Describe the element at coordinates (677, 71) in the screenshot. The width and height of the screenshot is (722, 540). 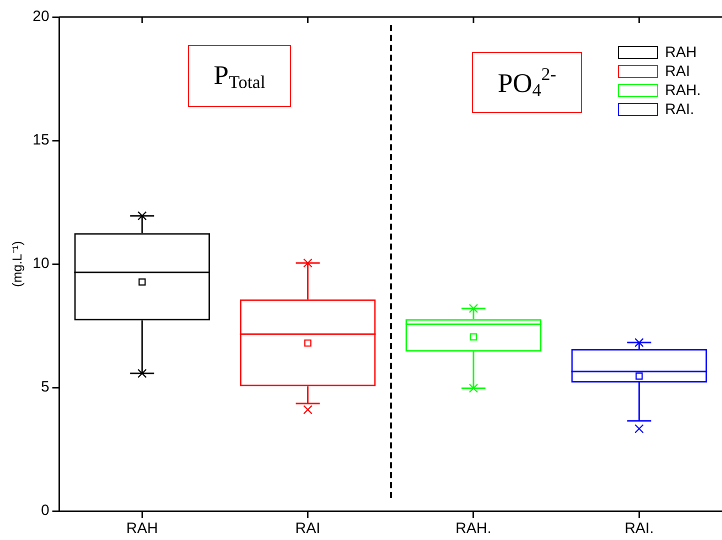
I see `legend-label: RAI` at that location.